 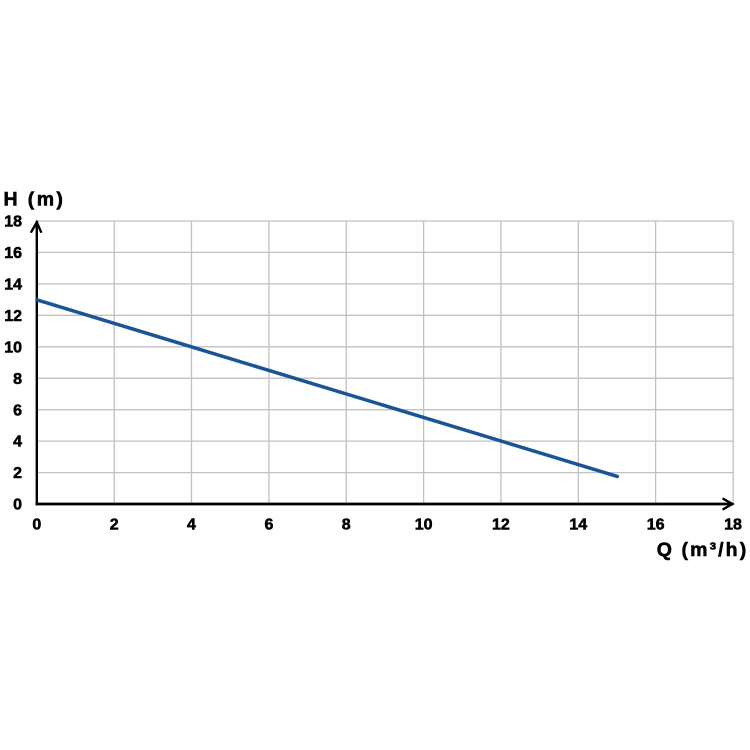 What do you see at coordinates (35, 200) in the screenshot?
I see `svg-text: H (m)` at bounding box center [35, 200].